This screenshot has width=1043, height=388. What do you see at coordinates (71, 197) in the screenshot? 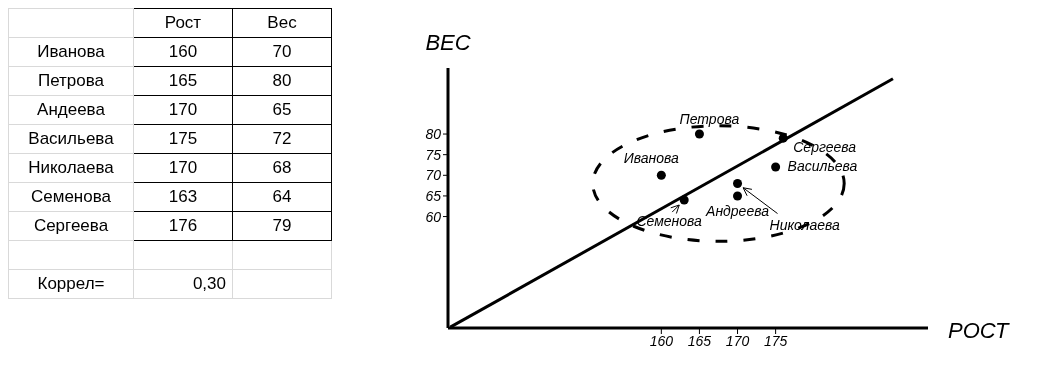
I see `category-label: Семенова` at bounding box center [71, 197].